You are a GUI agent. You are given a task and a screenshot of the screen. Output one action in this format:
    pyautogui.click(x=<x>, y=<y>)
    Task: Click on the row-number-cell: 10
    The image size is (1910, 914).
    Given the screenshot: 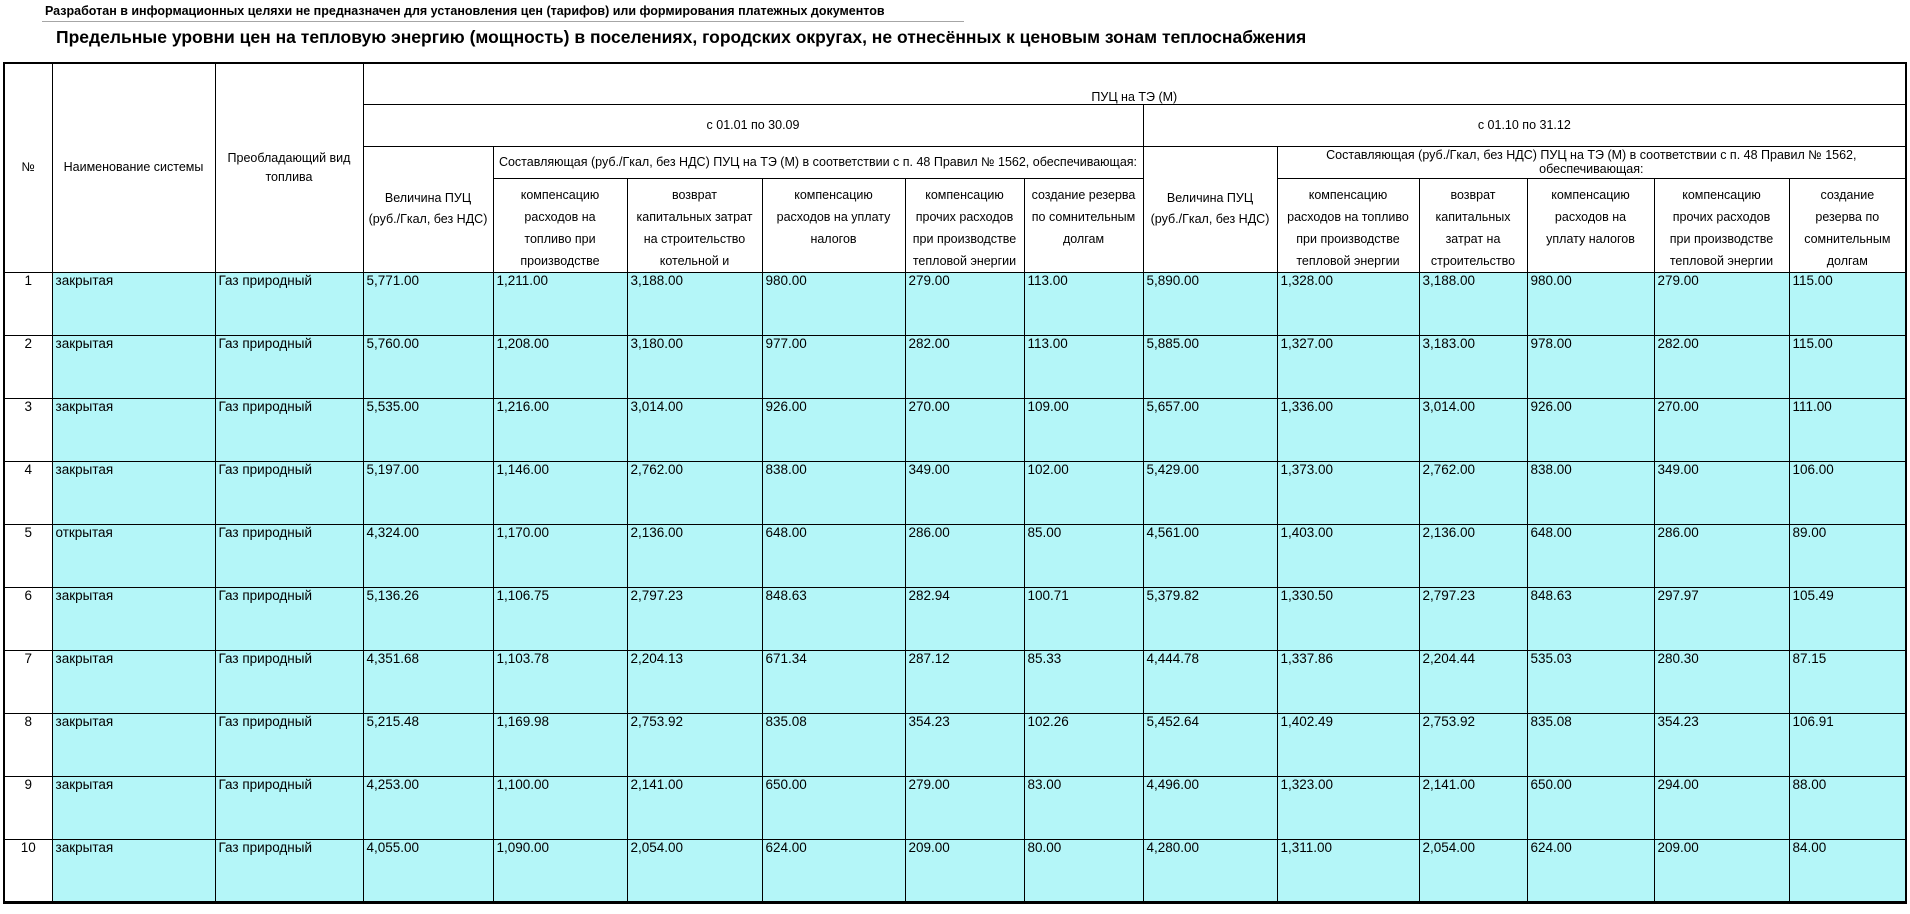 What is the action you would take?
    pyautogui.click(x=28, y=870)
    